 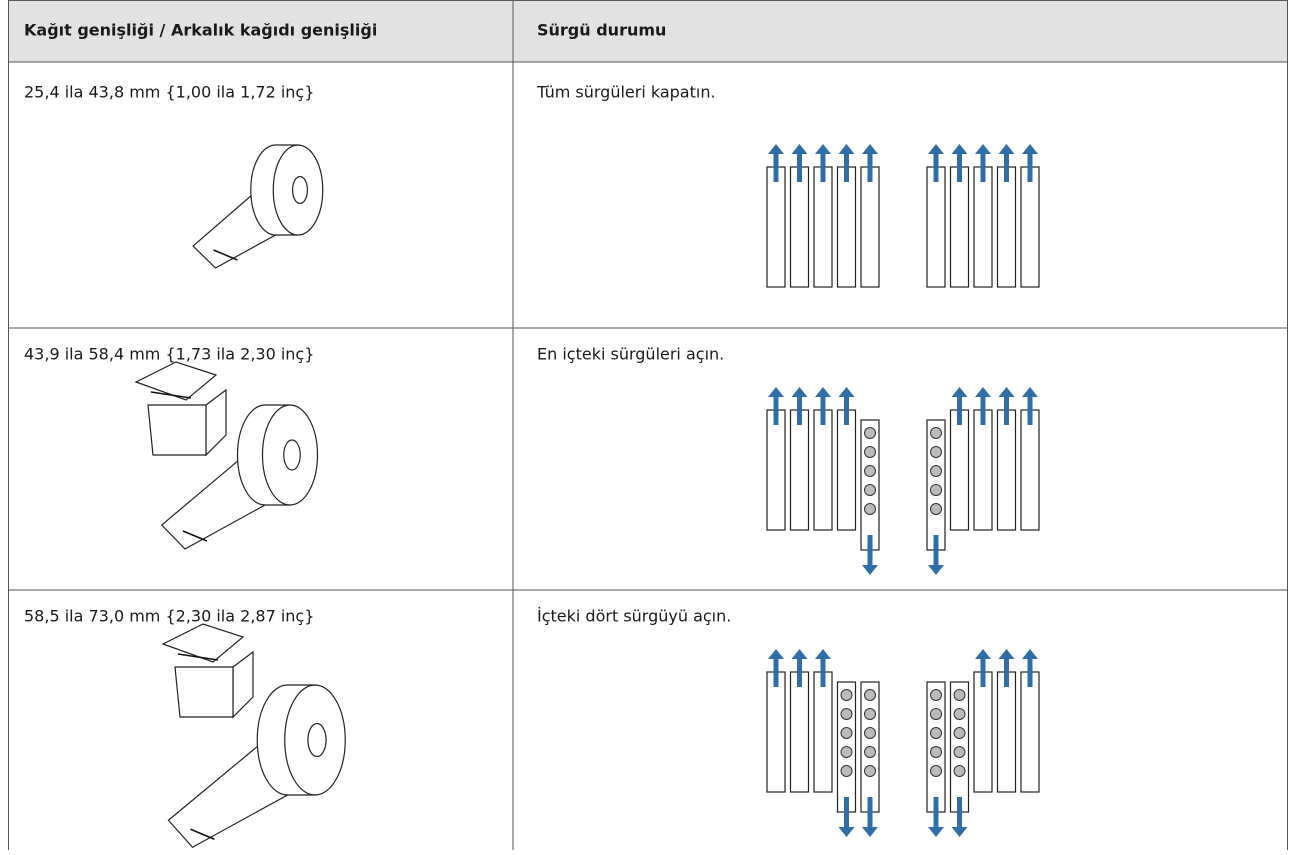 What do you see at coordinates (292, 455) in the screenshot?
I see `roll-core` at bounding box center [292, 455].